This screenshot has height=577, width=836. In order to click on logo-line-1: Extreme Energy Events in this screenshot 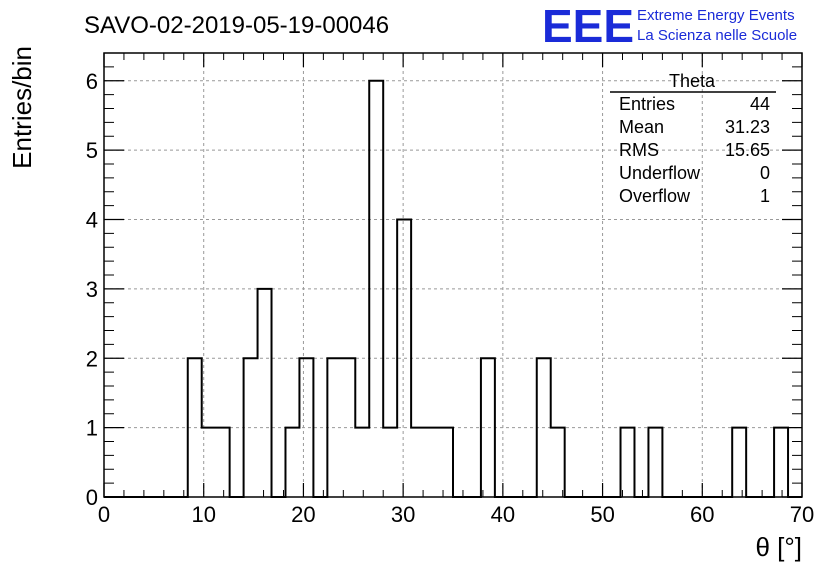, I will do `click(716, 15)`.